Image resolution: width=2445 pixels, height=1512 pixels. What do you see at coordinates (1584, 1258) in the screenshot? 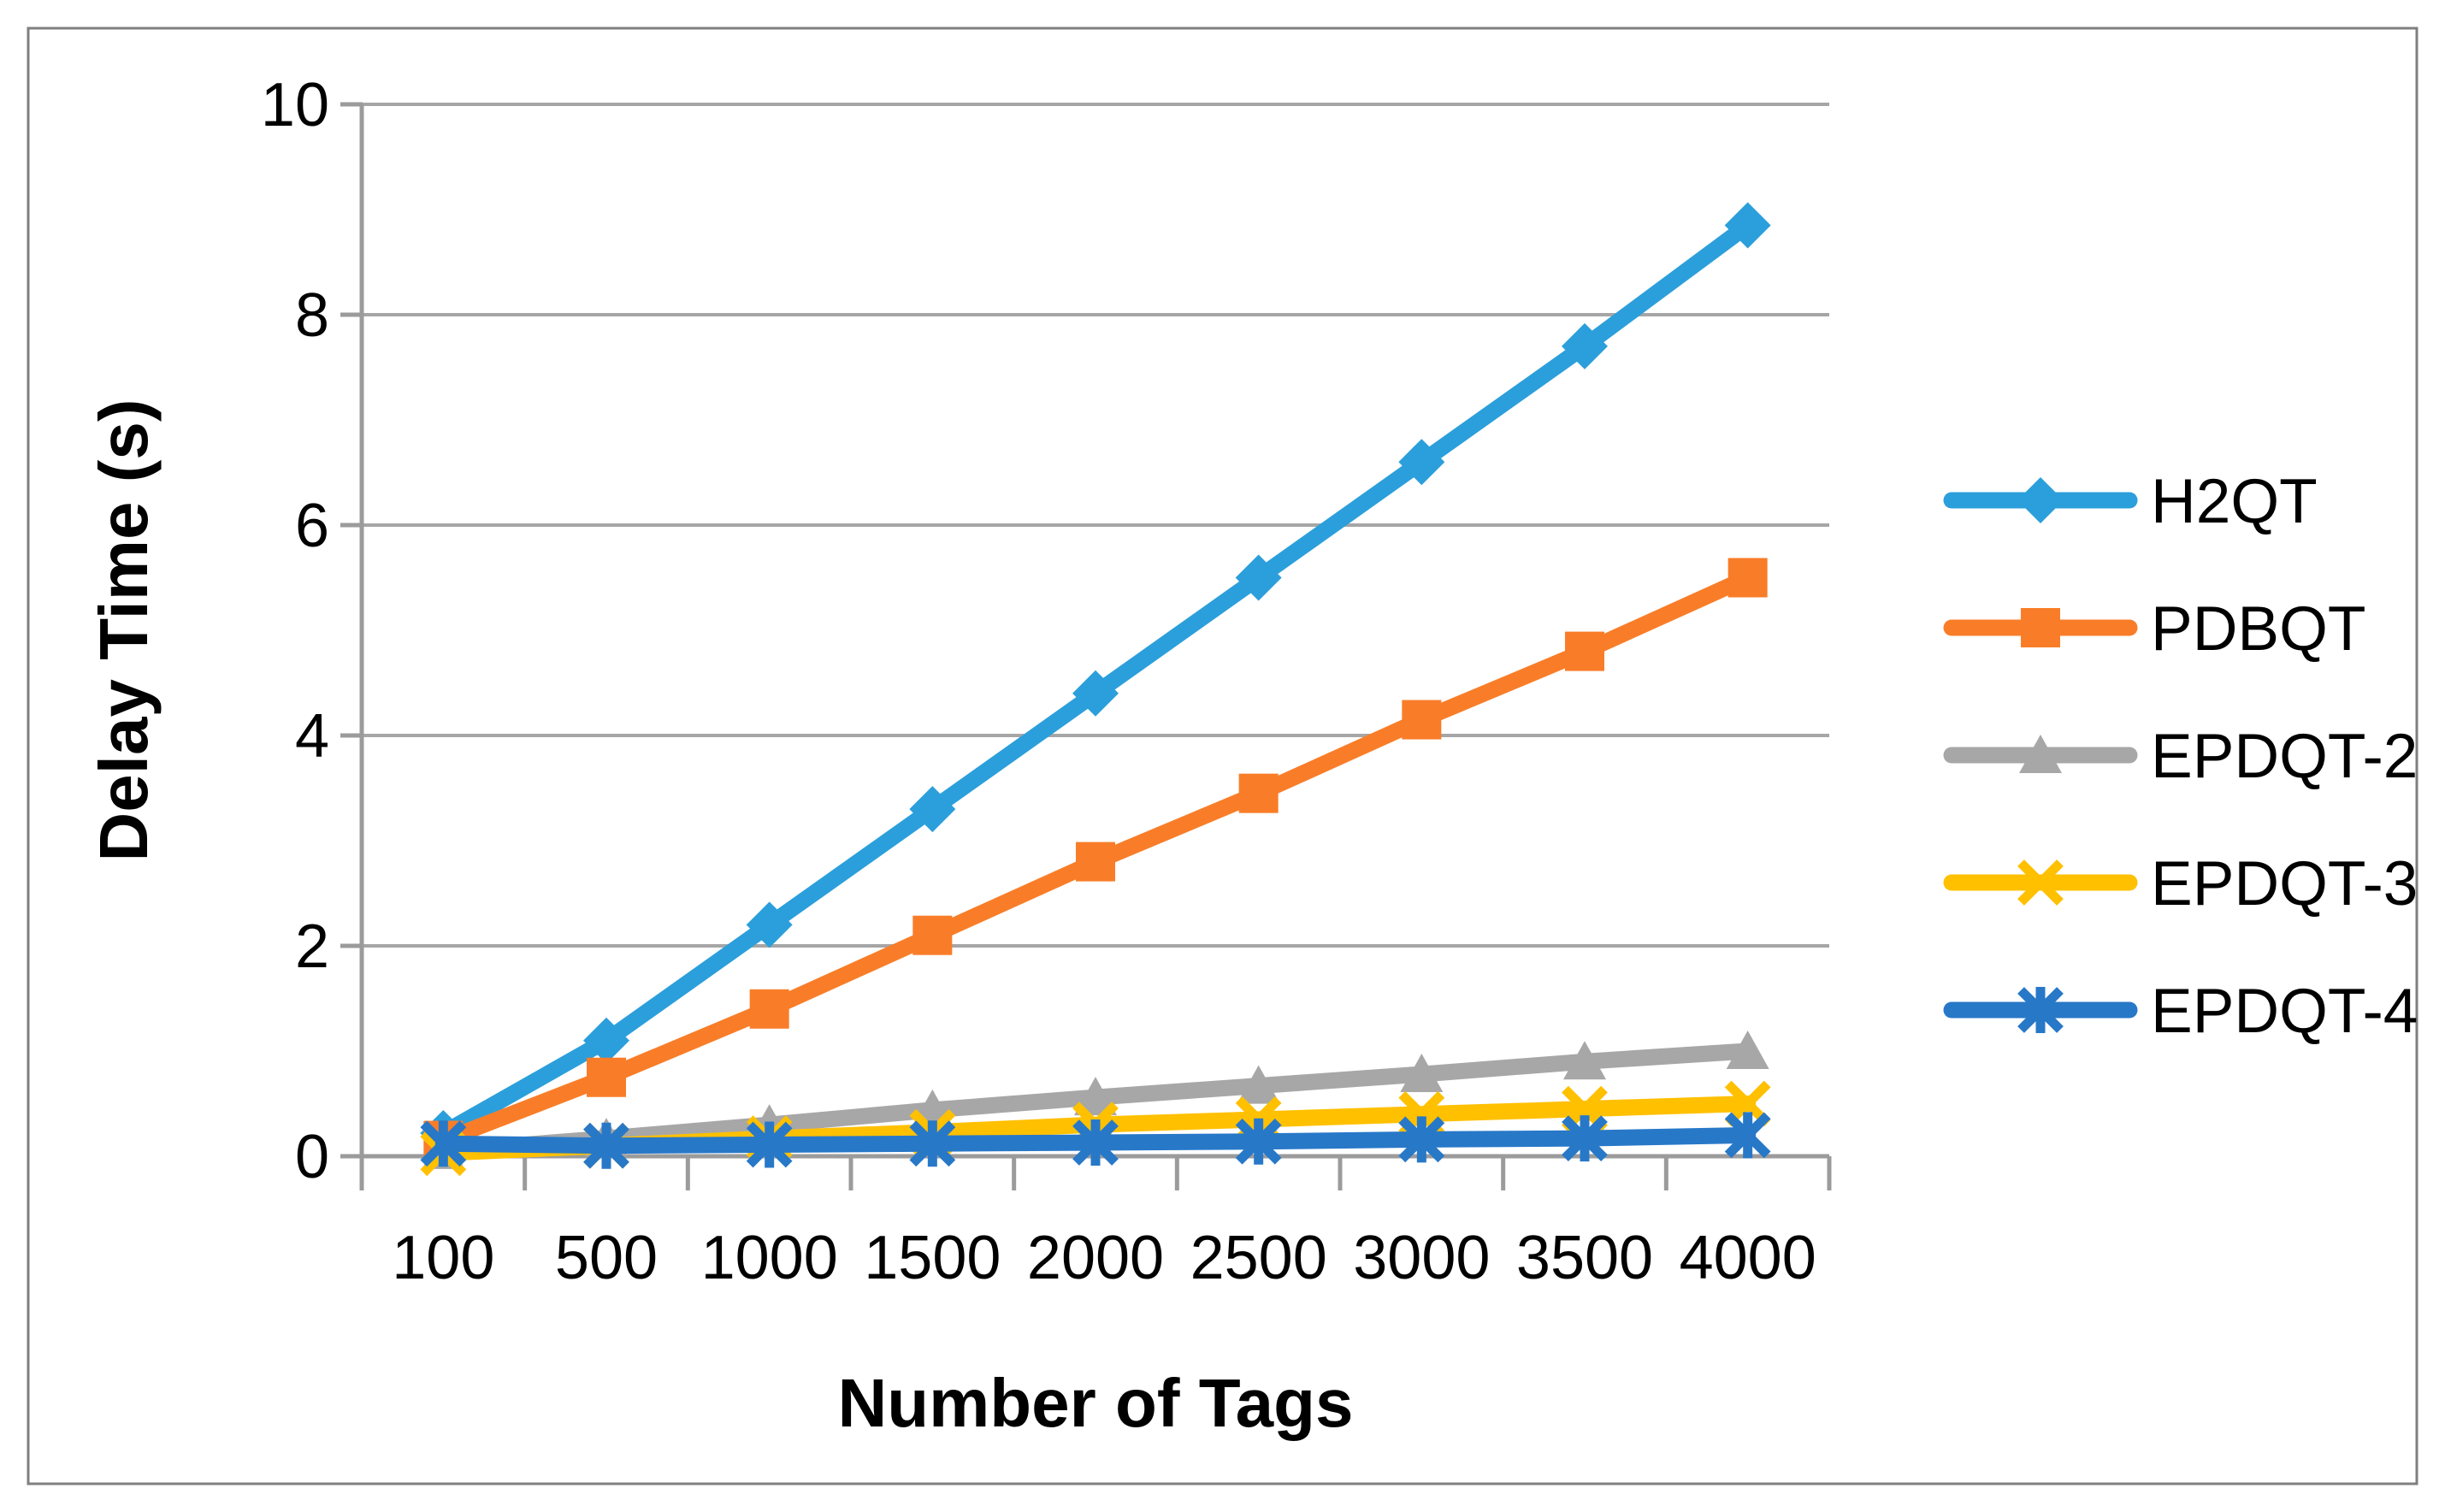
I see `x-tick-label: 3500` at bounding box center [1584, 1258].